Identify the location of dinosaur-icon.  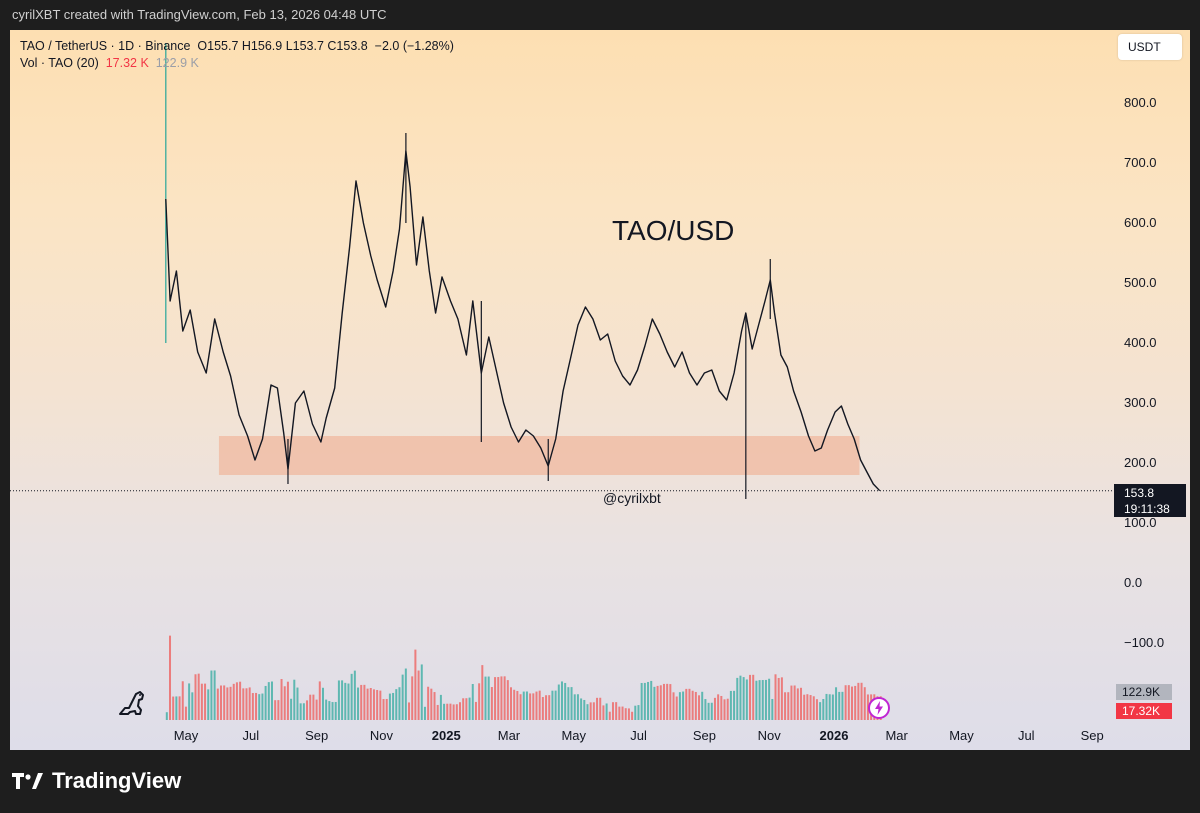
(132, 704).